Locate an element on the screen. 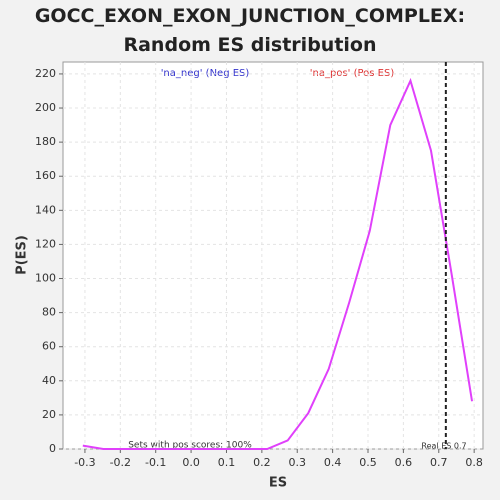  x-tick-label: 0.1 is located at coordinates (227, 462).